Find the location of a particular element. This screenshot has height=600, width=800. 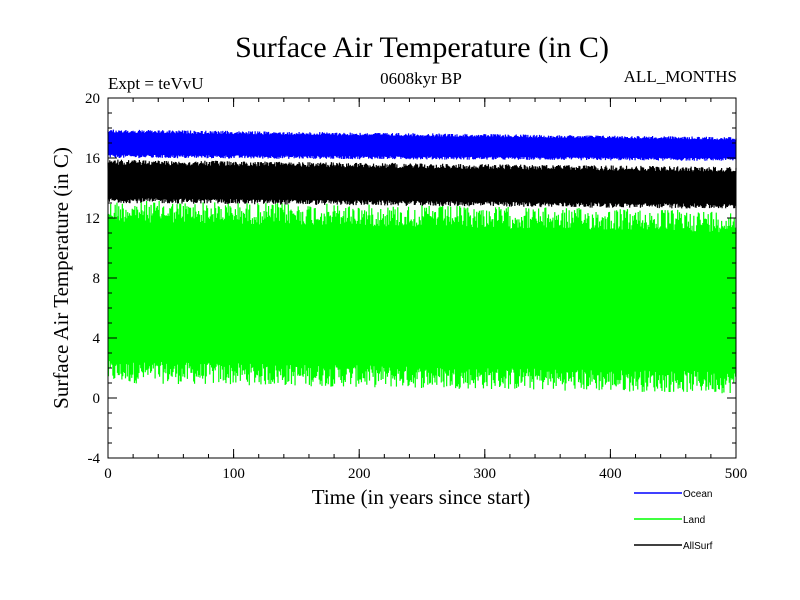

legend-label: Ocean is located at coordinates (697, 494).